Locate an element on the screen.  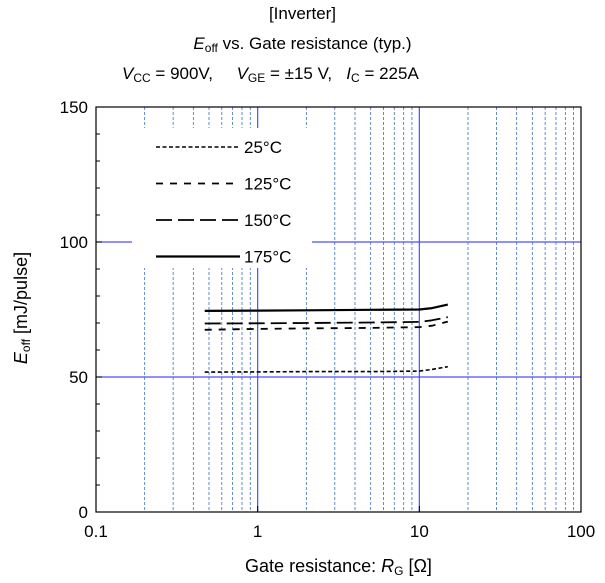
legend-box is located at coordinates (222, 198).